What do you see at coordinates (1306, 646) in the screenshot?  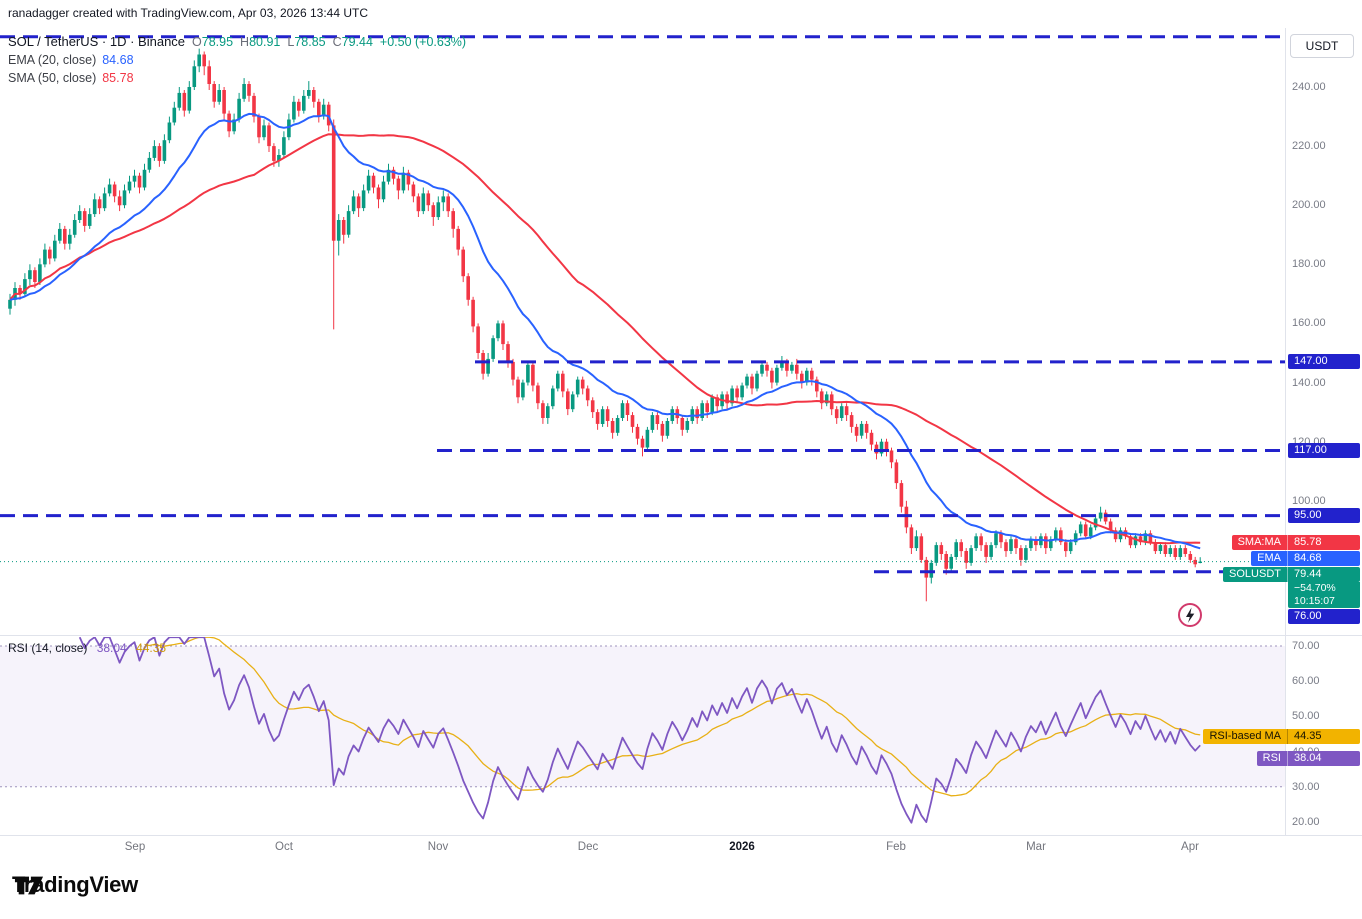 I see `rsi-axis-tick-70: 70.00` at bounding box center [1306, 646].